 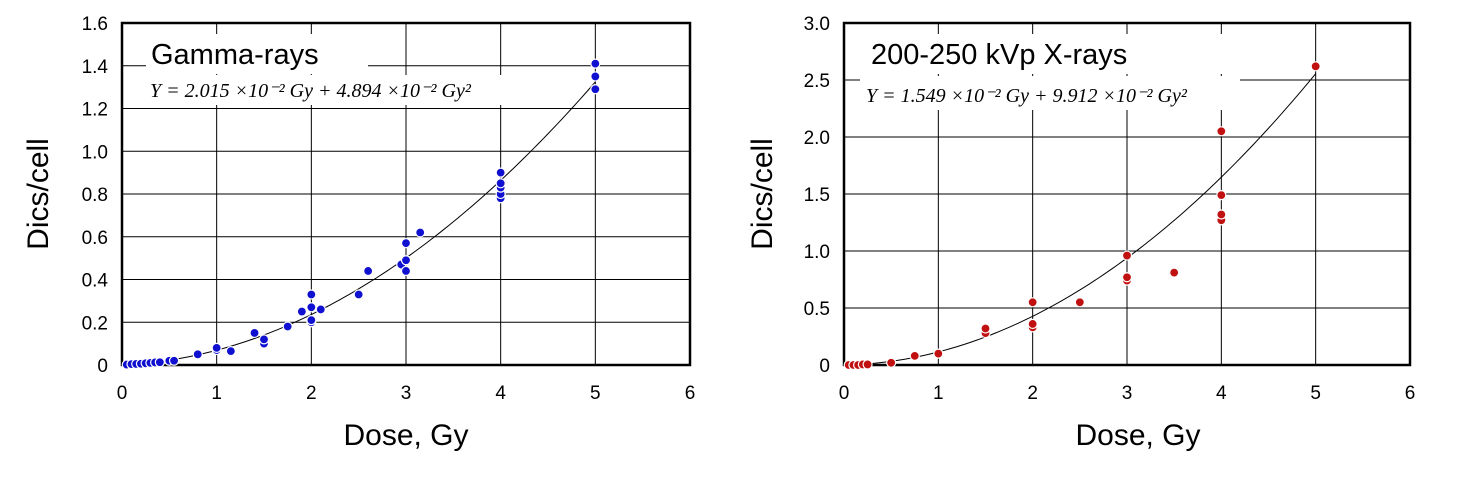 What do you see at coordinates (235, 55) in the screenshot?
I see `panel-title: Gamma-rays` at bounding box center [235, 55].